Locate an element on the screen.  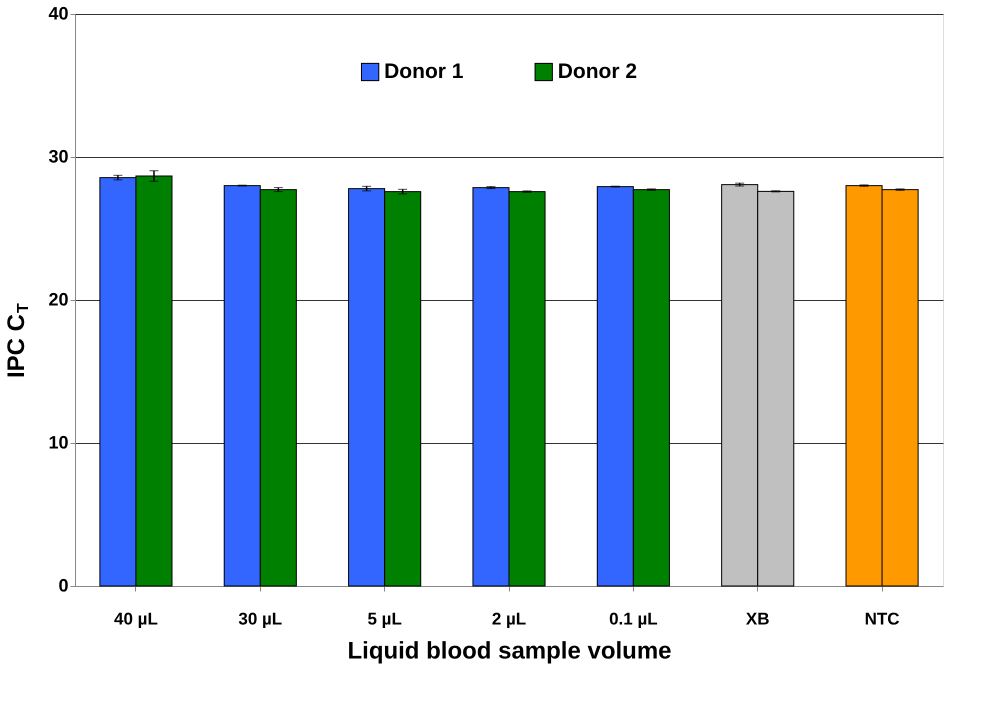
x-tick-label: 5 µL is located at coordinates (384, 619).